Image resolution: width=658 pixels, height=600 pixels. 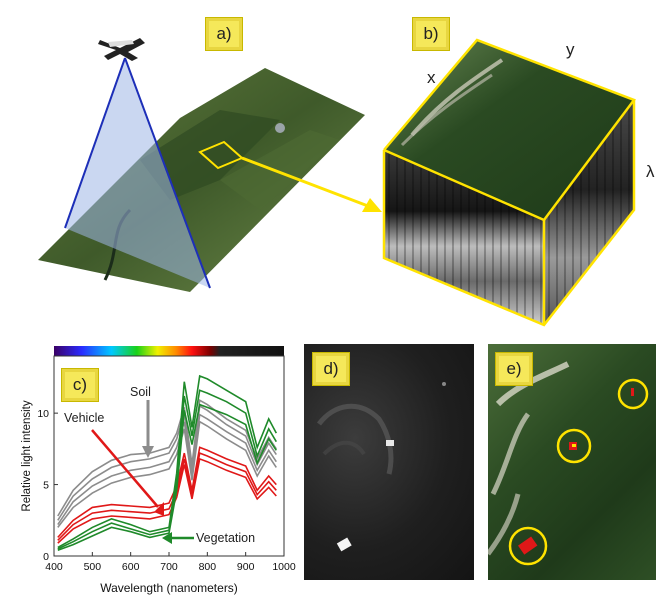 What do you see at coordinates (54, 567) in the screenshot?
I see `x-tick-label: 400` at bounding box center [54, 567].